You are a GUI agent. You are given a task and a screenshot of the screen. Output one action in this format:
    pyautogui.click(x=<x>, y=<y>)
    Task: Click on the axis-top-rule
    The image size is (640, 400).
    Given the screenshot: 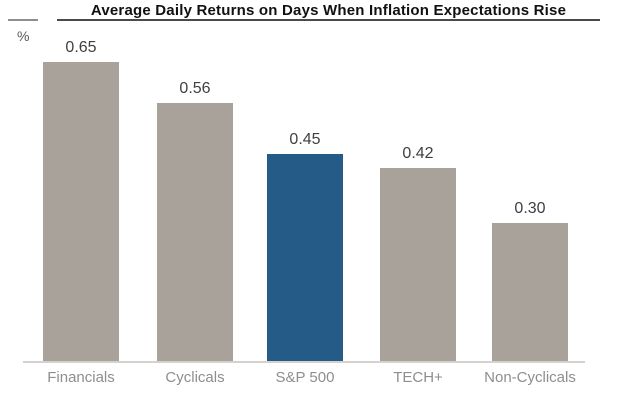 What is the action you would take?
    pyautogui.click(x=23, y=20)
    